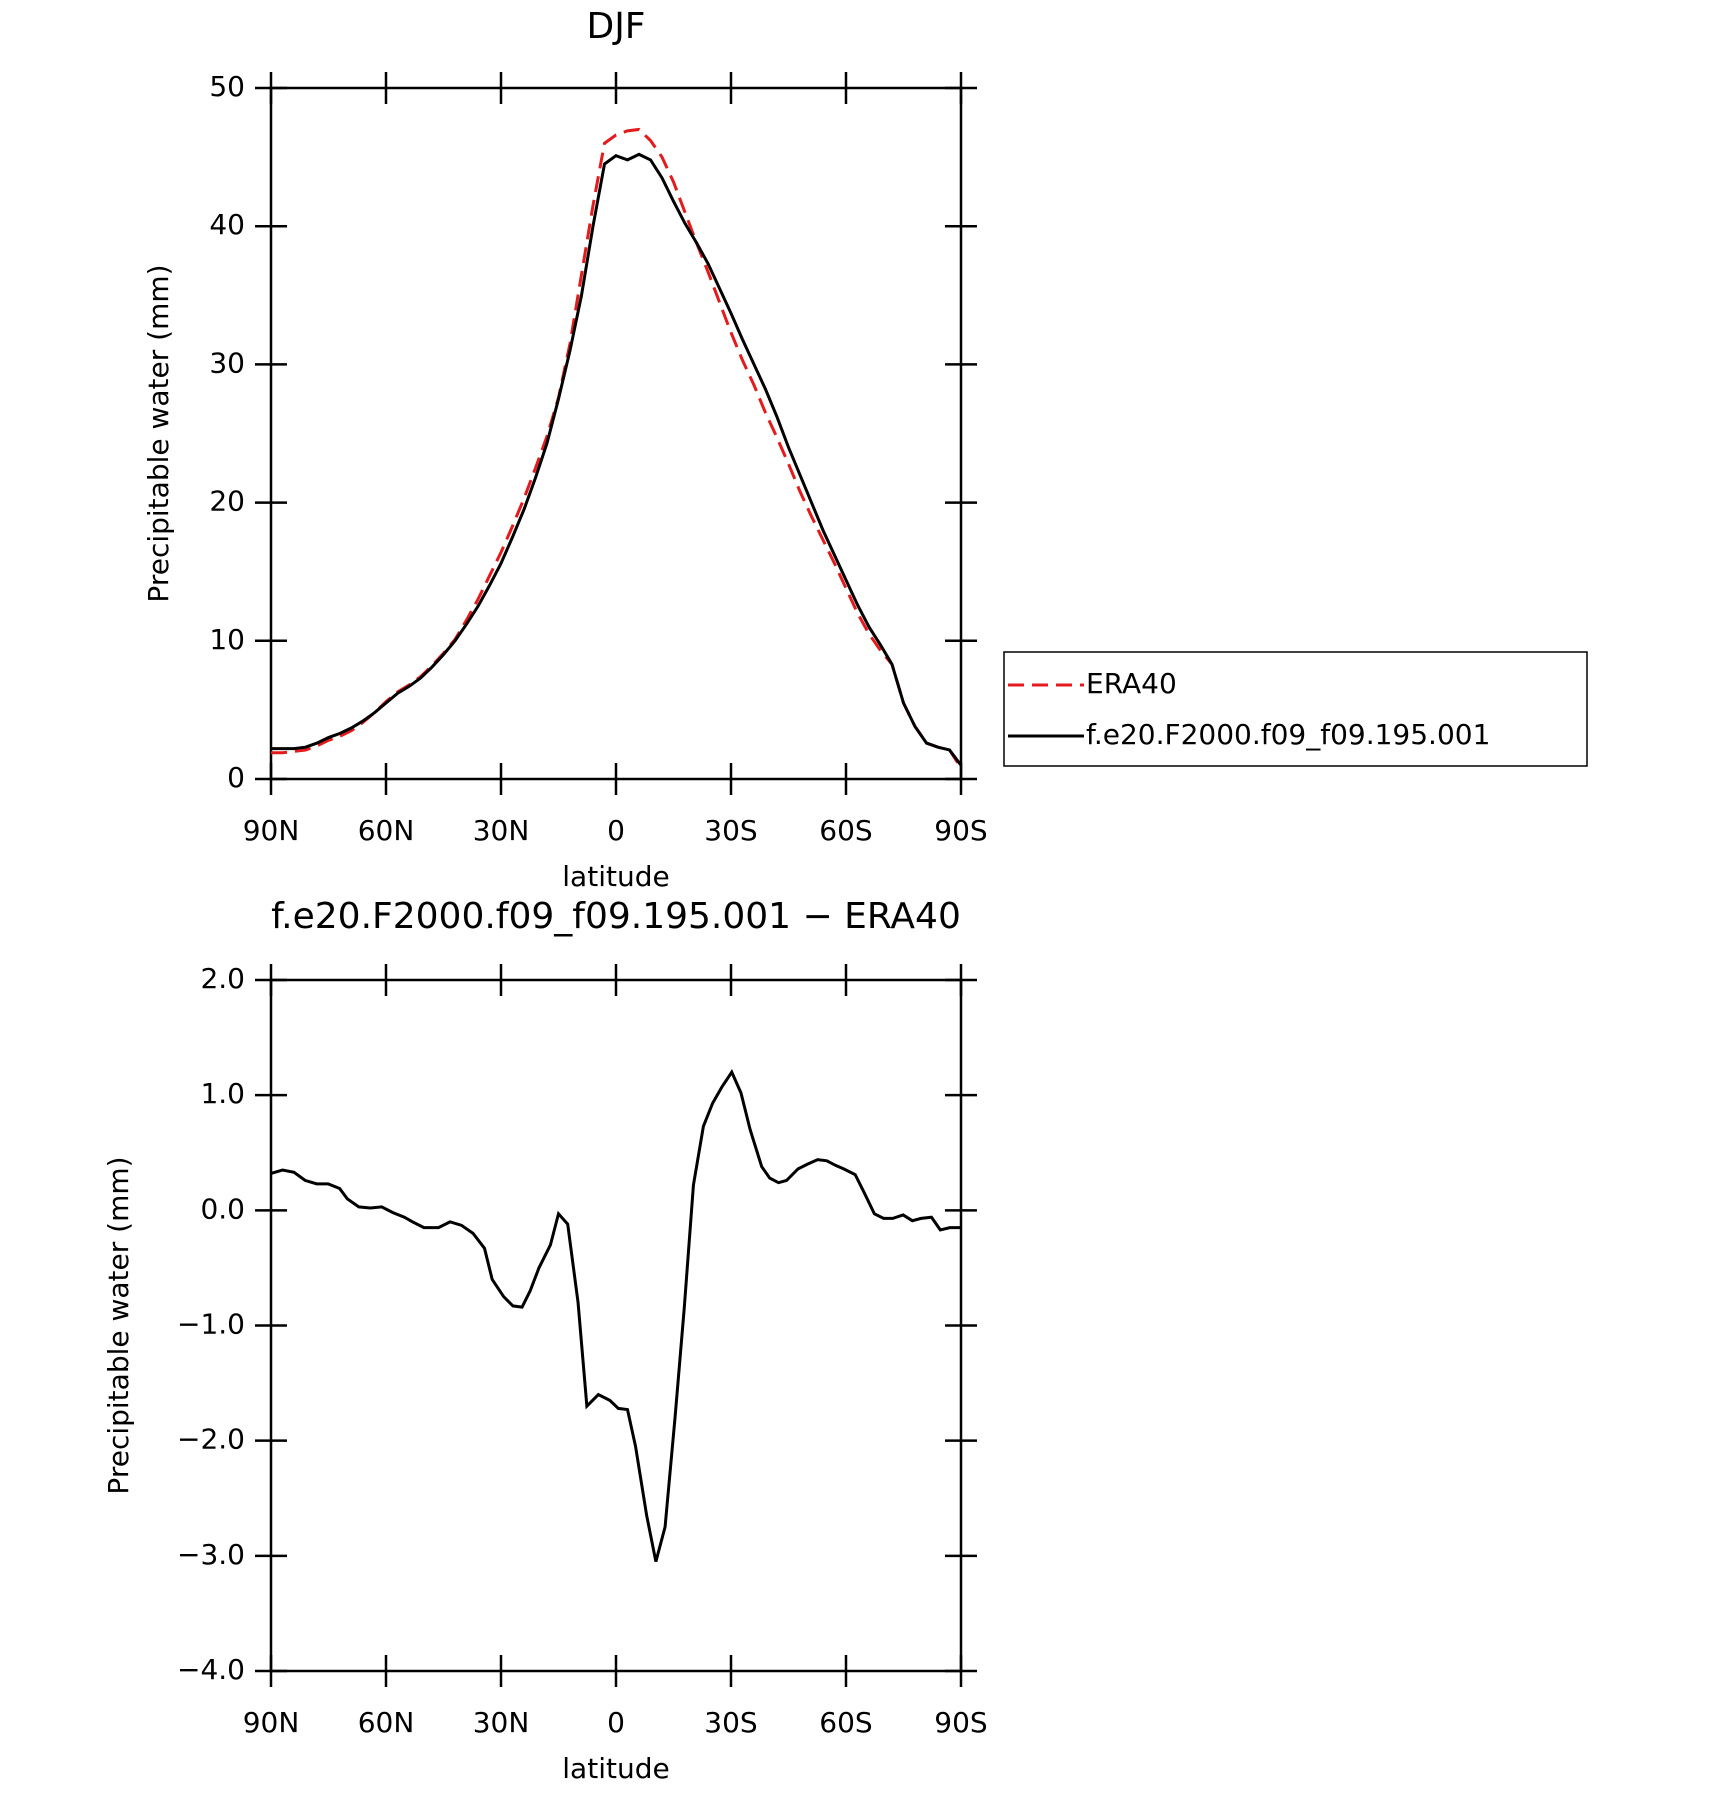  I want to click on y-tick-label: 30, so click(227, 362).